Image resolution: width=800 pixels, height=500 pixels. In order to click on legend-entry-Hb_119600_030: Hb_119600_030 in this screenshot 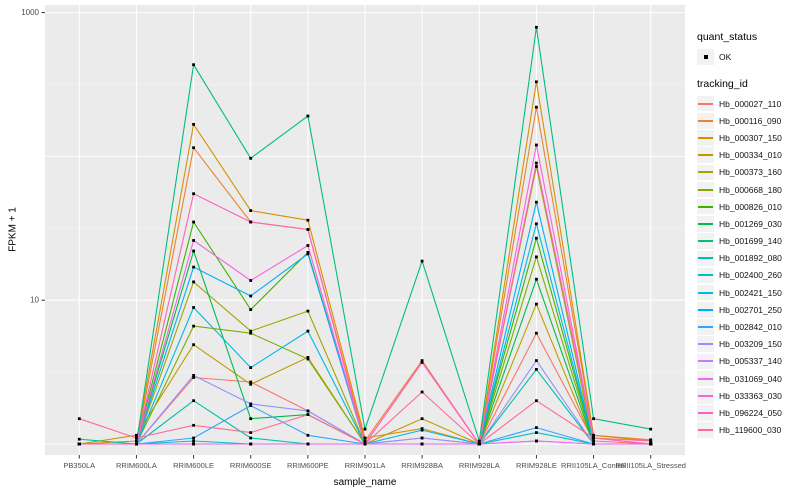, I will do `click(747, 430)`.